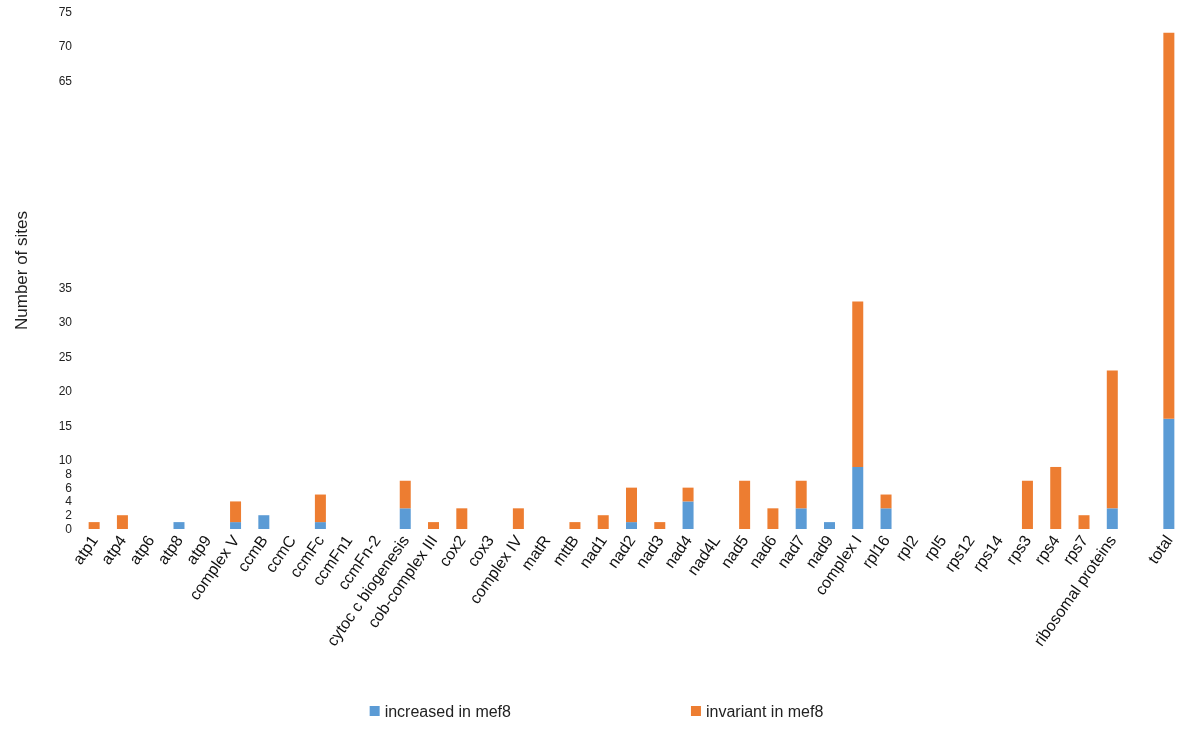  I want to click on y-axis-title: Number of sites, so click(21, 270).